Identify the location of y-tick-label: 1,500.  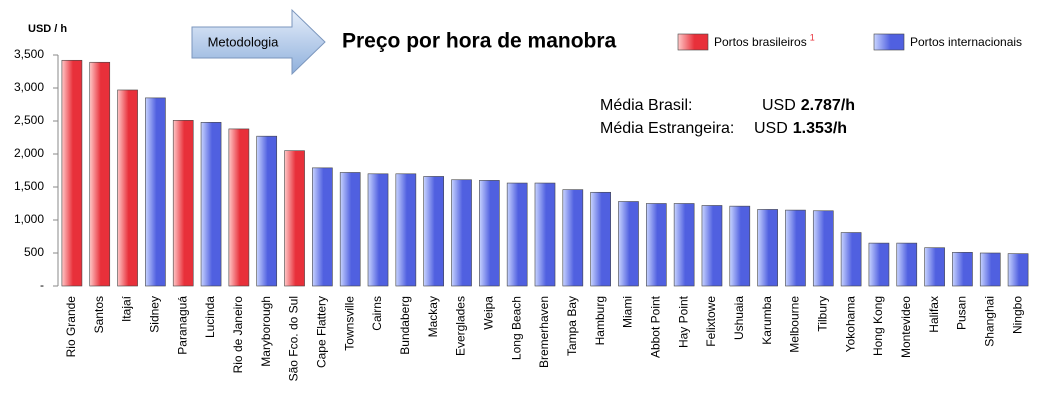
(29, 186).